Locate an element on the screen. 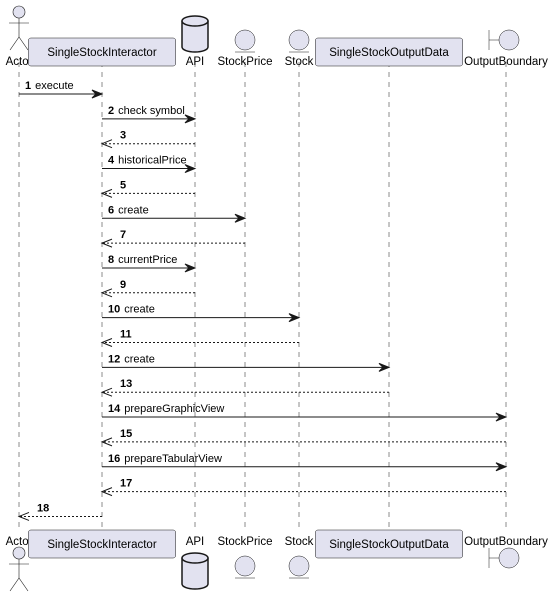 The height and width of the screenshot is (599, 550). message-4: 4 historicalPrice is located at coordinates (149, 164).